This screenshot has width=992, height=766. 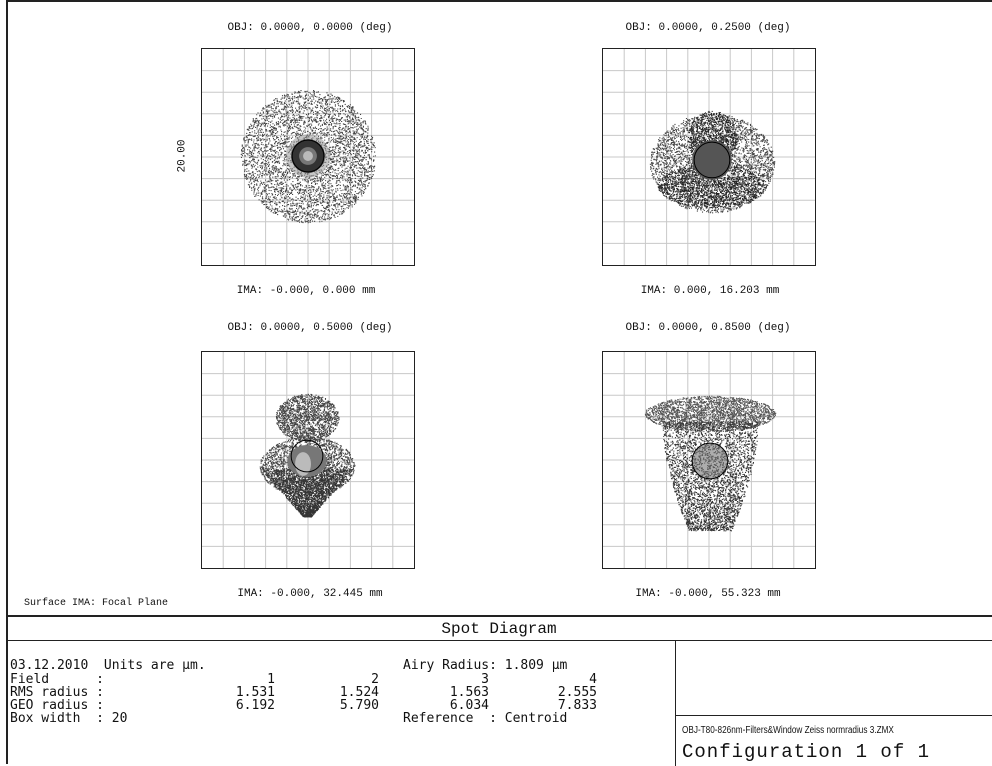 I want to click on field-number: 3, so click(x=485, y=679).